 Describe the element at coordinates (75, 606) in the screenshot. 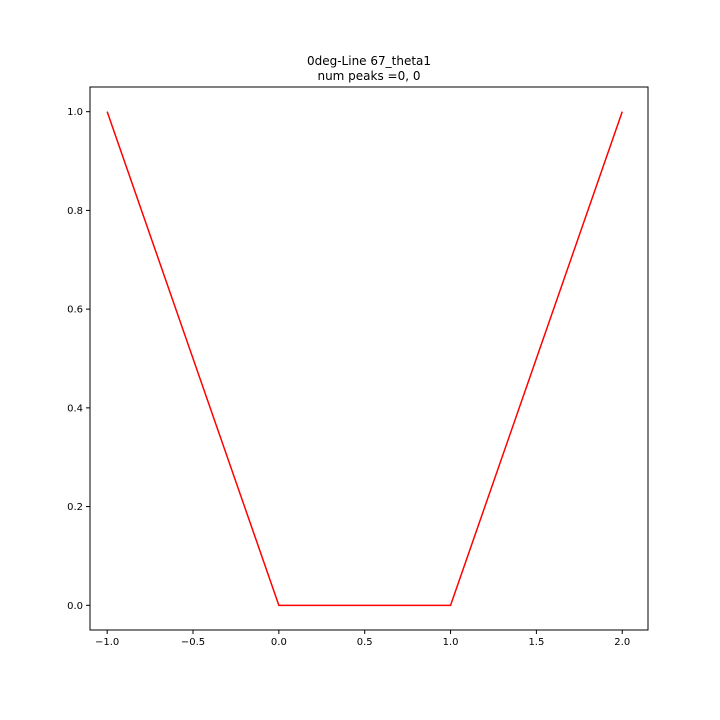

I see `y-tick-label: 0.0` at that location.